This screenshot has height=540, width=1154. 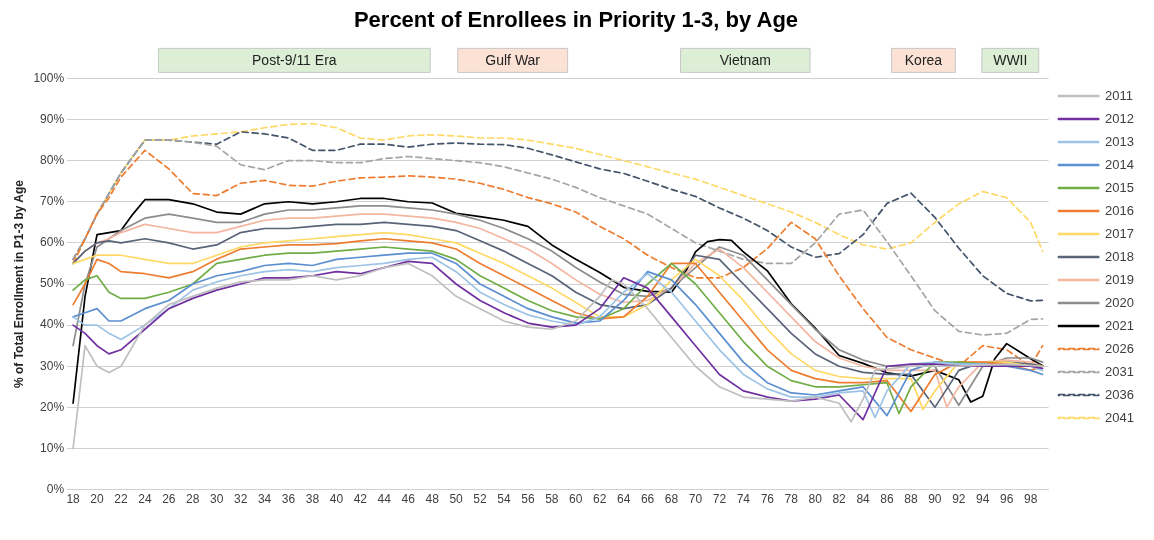 What do you see at coordinates (576, 499) in the screenshot?
I see `x-tick-label: 60` at bounding box center [576, 499].